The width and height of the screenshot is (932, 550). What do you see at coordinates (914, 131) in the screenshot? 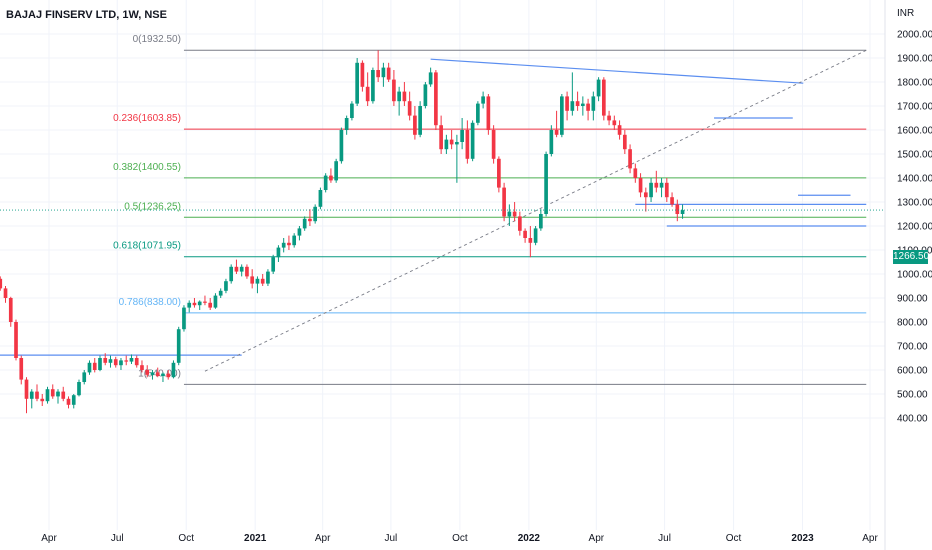
I see `y-tick-label: 1600.00` at bounding box center [914, 131].